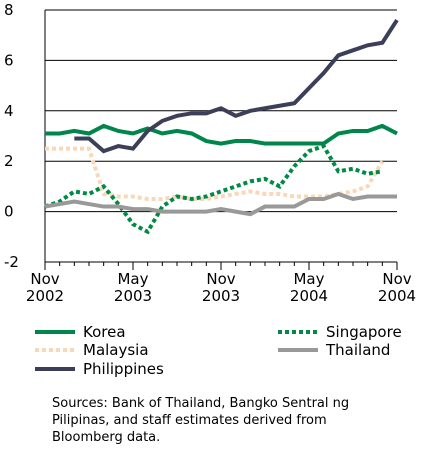 Image resolution: width=423 pixels, height=454 pixels. Describe the element at coordinates (123, 369) in the screenshot. I see `legend-label: Philippines` at that location.